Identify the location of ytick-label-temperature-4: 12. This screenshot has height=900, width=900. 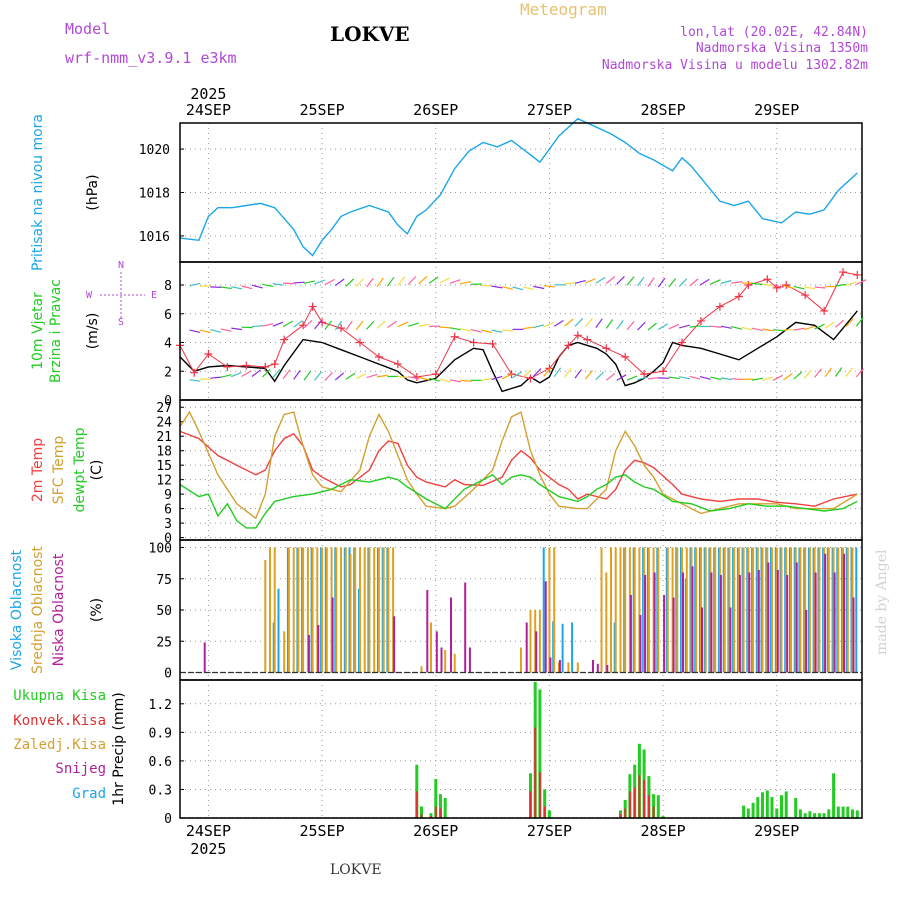
(164, 481).